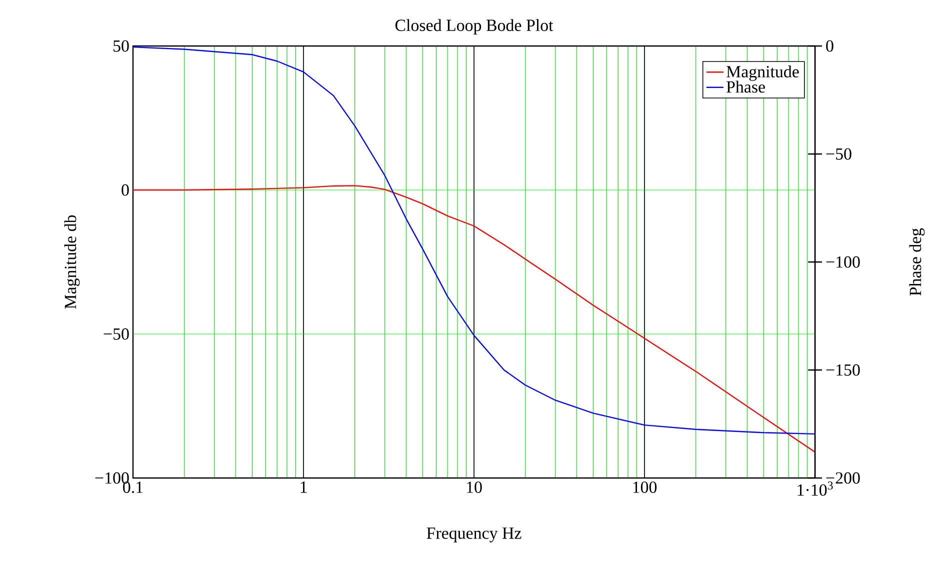  I want to click on y-axis-title: Magnitude db, so click(72, 262).